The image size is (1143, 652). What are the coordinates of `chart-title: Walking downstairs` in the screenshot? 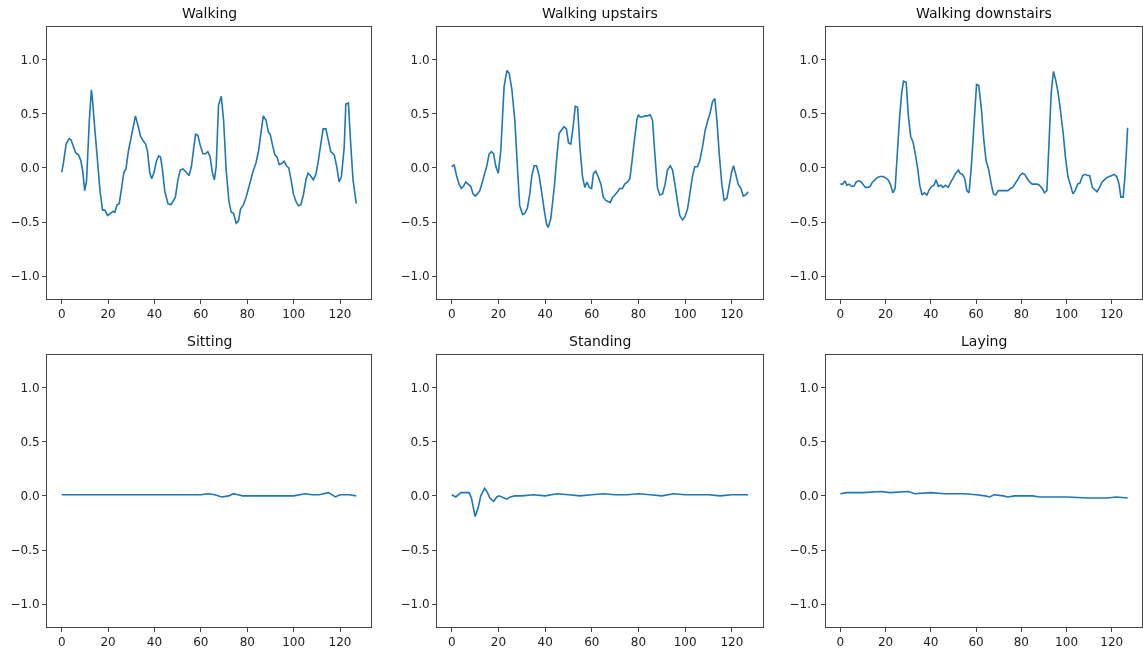 It's located at (984, 13).